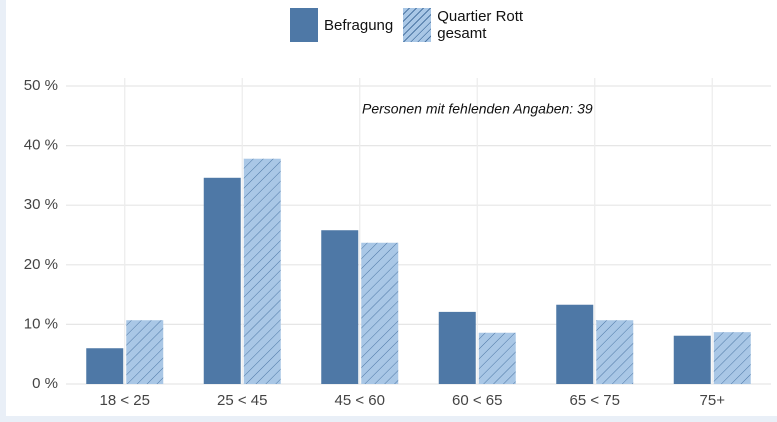 The width and height of the screenshot is (777, 422). Describe the element at coordinates (41, 145) in the screenshot. I see `y-tick-label: 40 %` at that location.